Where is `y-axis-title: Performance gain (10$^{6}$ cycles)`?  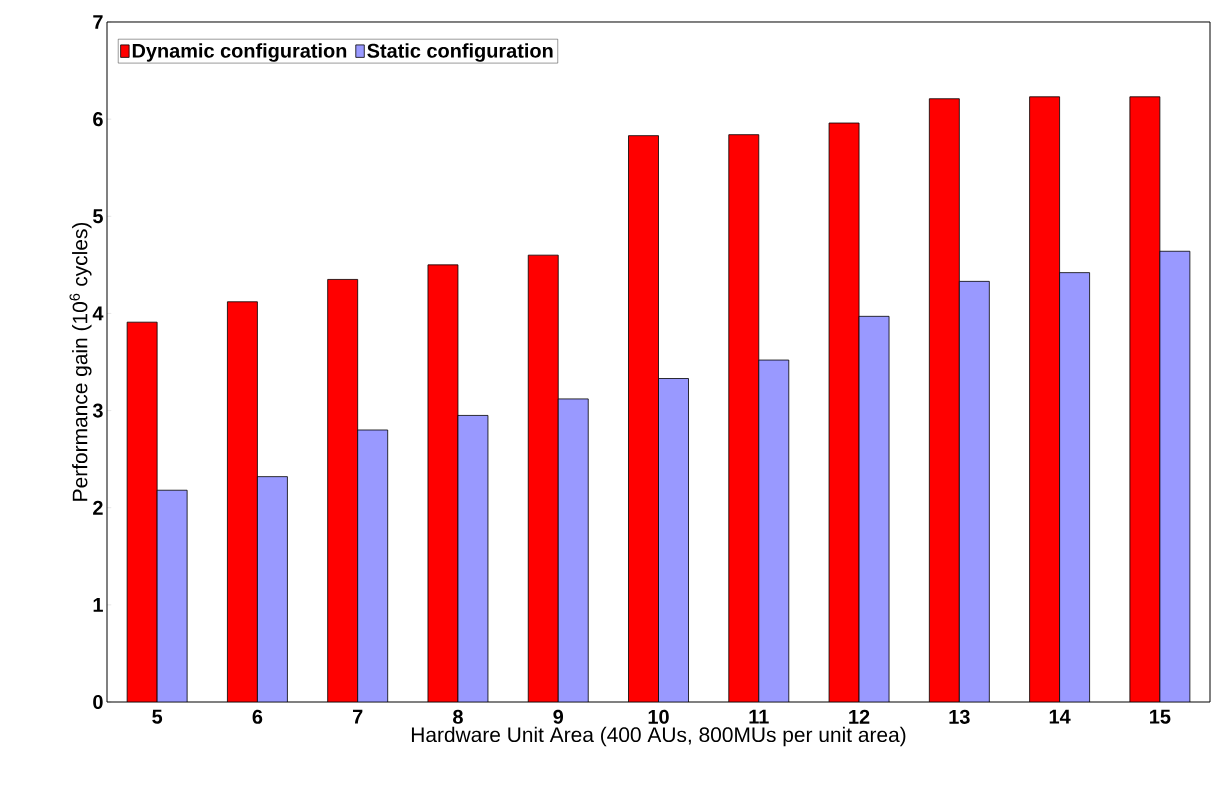 y-axis-title: Performance gain (10$^{6}$ cycles) is located at coordinates (80, 361).